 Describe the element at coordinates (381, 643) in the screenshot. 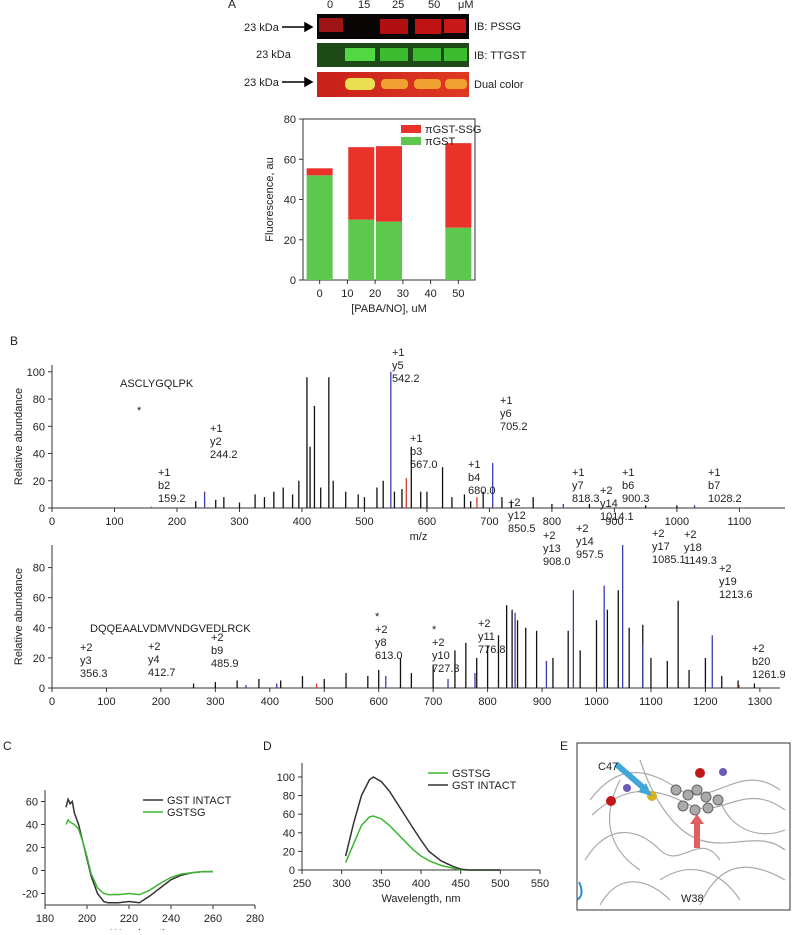

I see `ion-label: y8` at that location.